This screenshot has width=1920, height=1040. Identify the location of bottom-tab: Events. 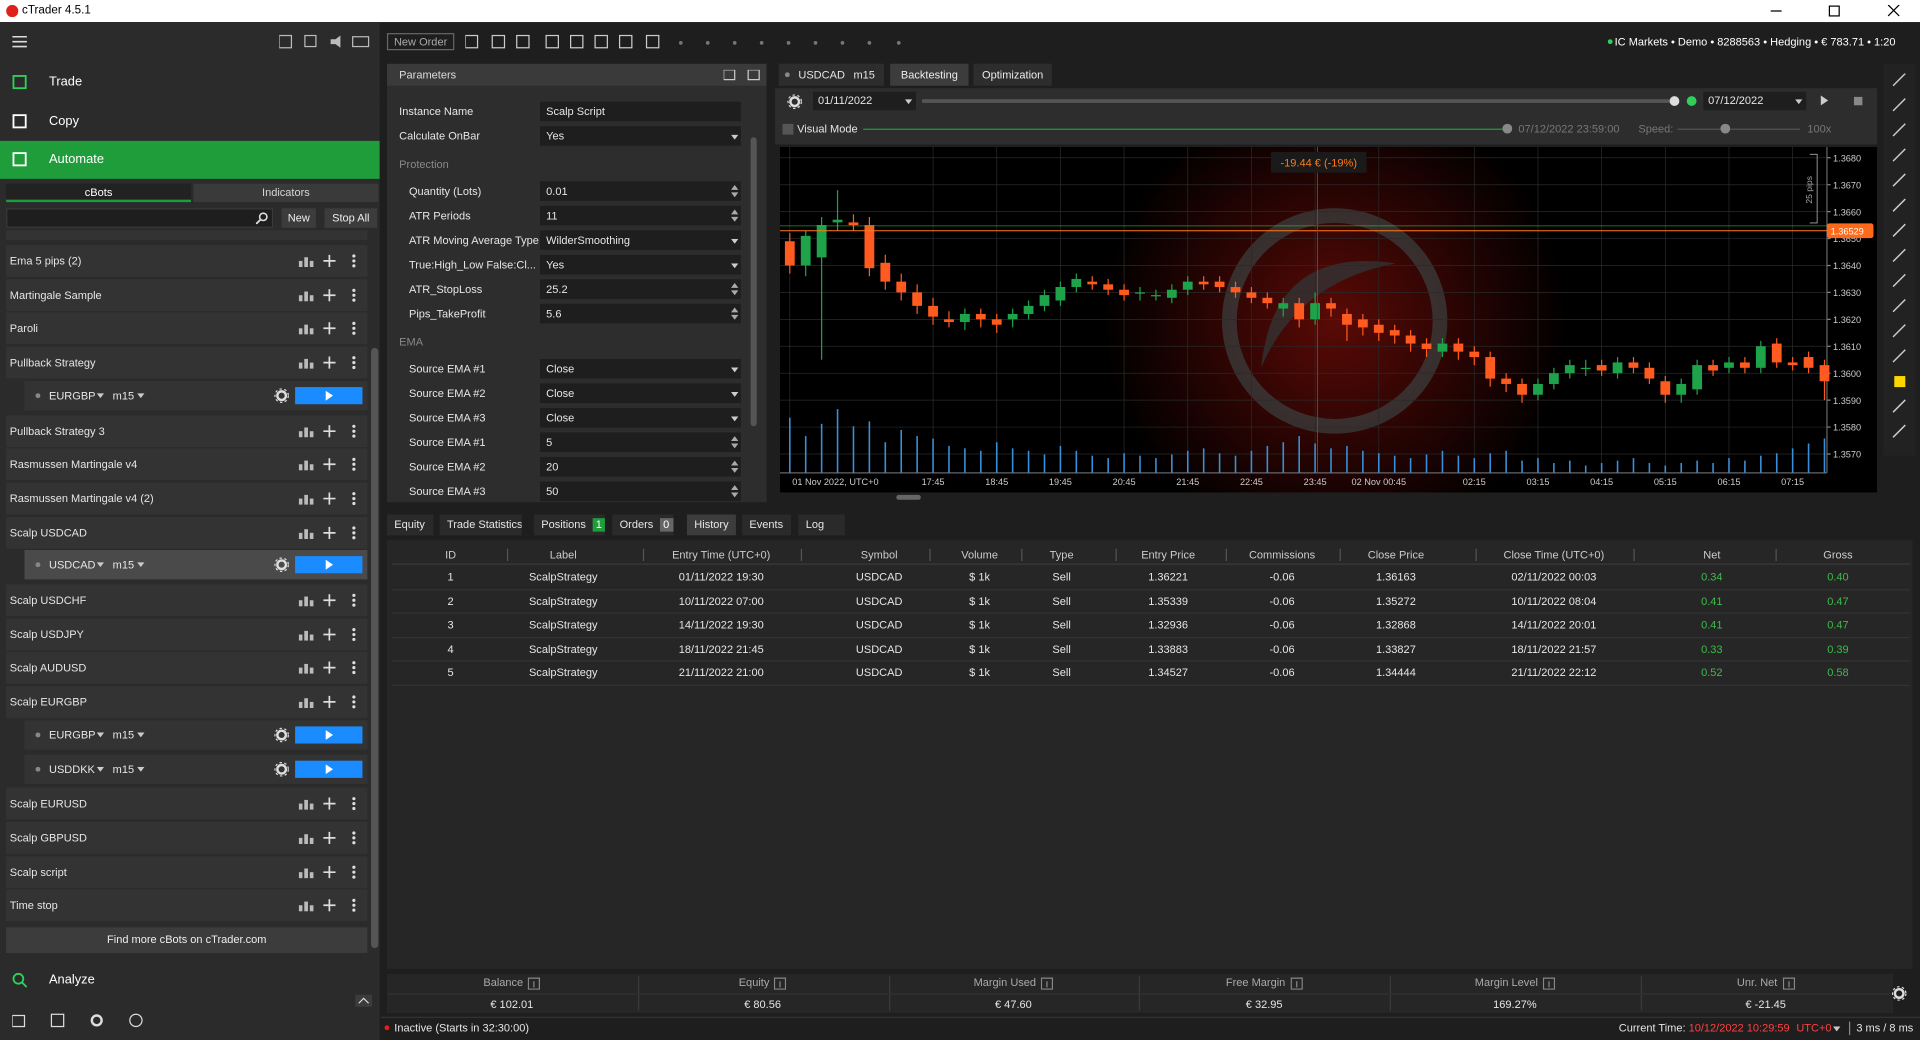
(767, 525).